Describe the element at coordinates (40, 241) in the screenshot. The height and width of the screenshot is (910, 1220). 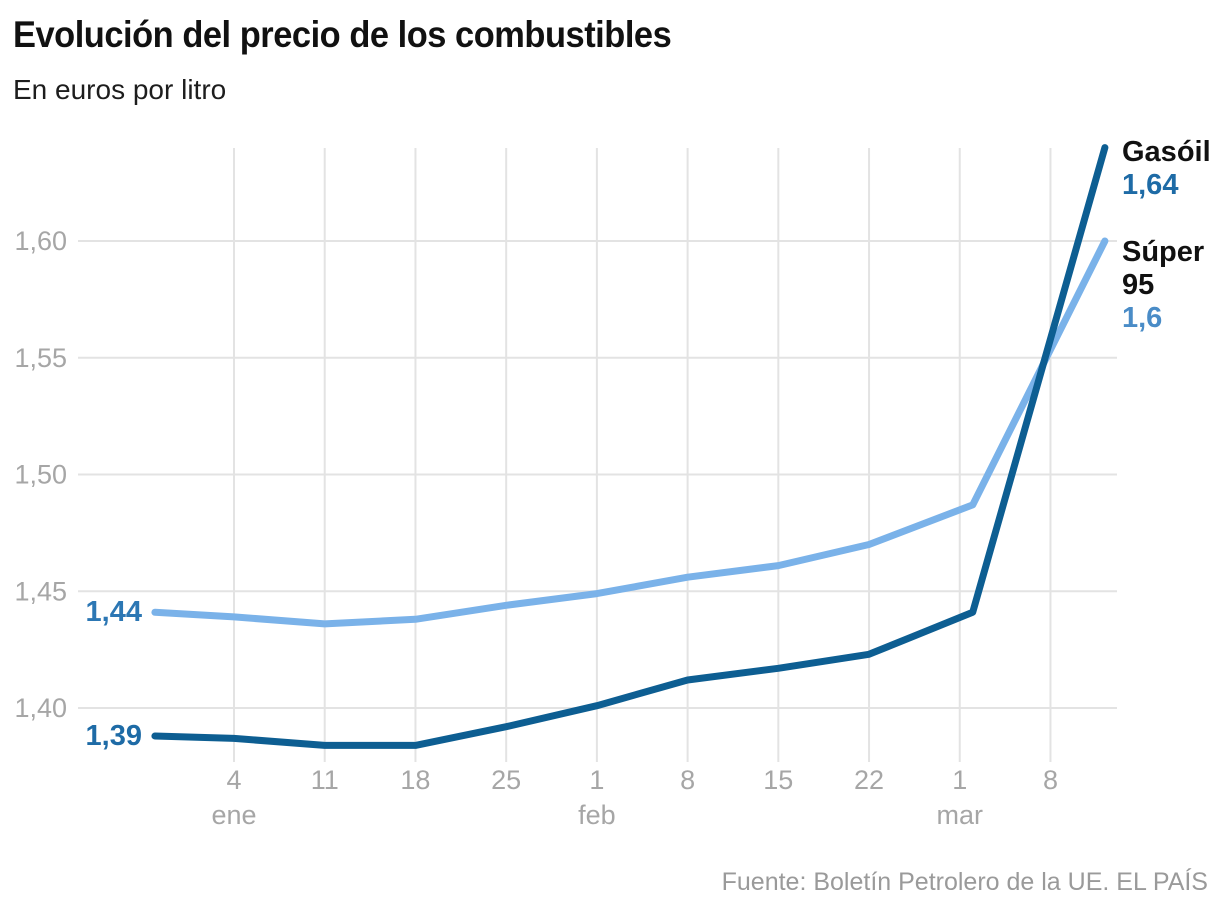
I see `y-tick-label: 1,60` at that location.